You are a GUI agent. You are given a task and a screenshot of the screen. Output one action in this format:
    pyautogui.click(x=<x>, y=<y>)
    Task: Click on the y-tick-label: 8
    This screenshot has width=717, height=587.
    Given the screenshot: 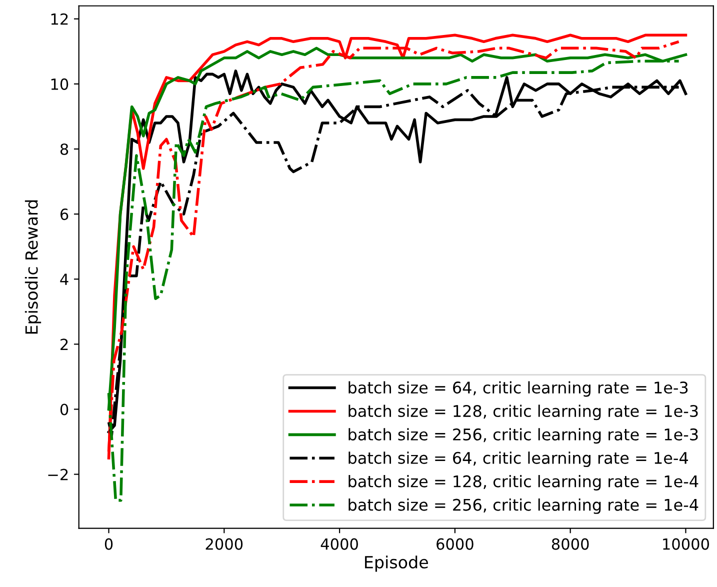 What is the action you would take?
    pyautogui.click(x=64, y=149)
    